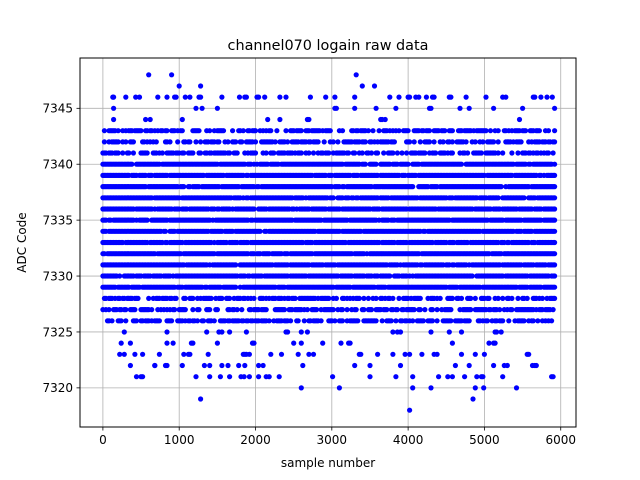  I want to click on y-tick-label: 7345, so click(57, 109).